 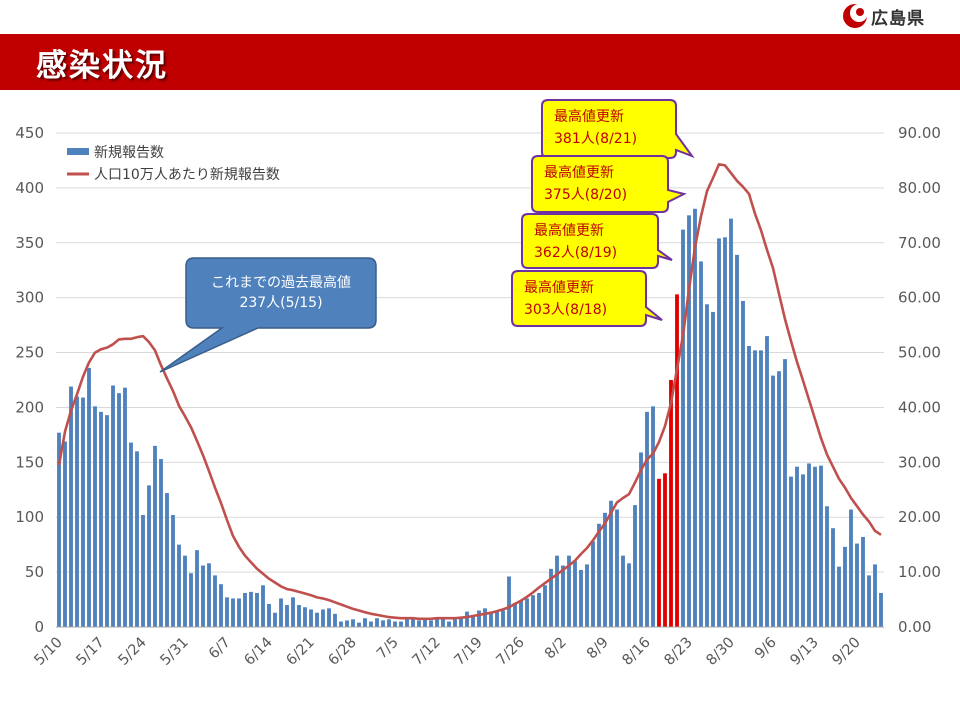 What do you see at coordinates (281, 282) in the screenshot?
I see `annotation-text-line1: これまでの過去最高値` at bounding box center [281, 282].